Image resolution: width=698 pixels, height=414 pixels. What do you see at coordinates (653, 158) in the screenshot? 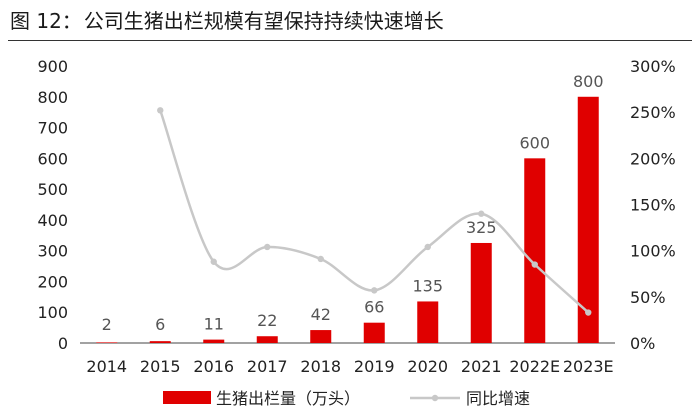
I see `right-y-tick-label: 200%` at bounding box center [653, 158].